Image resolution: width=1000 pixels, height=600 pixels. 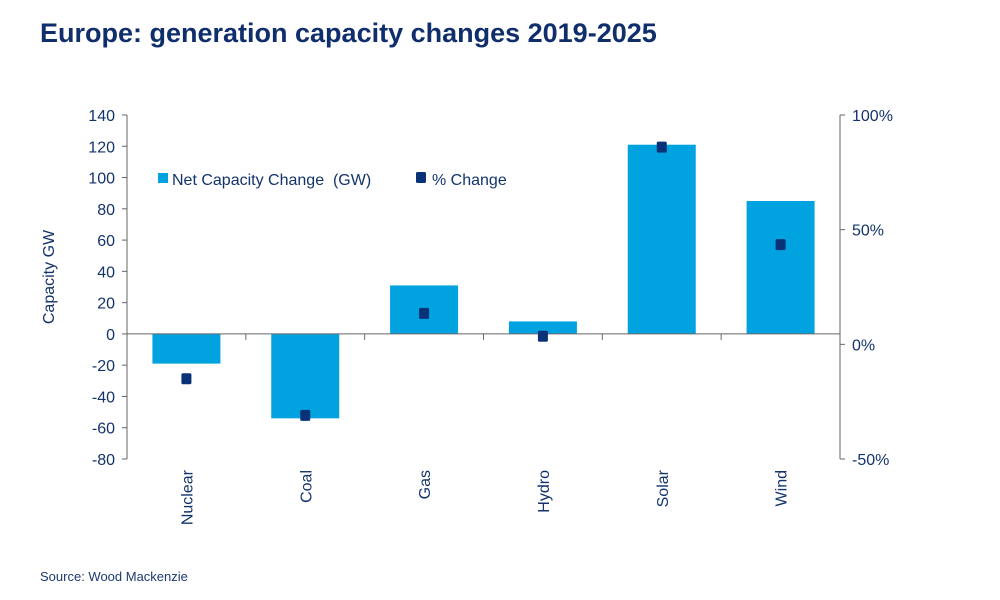 I want to click on legend-marker-swatch, so click(x=421, y=177).